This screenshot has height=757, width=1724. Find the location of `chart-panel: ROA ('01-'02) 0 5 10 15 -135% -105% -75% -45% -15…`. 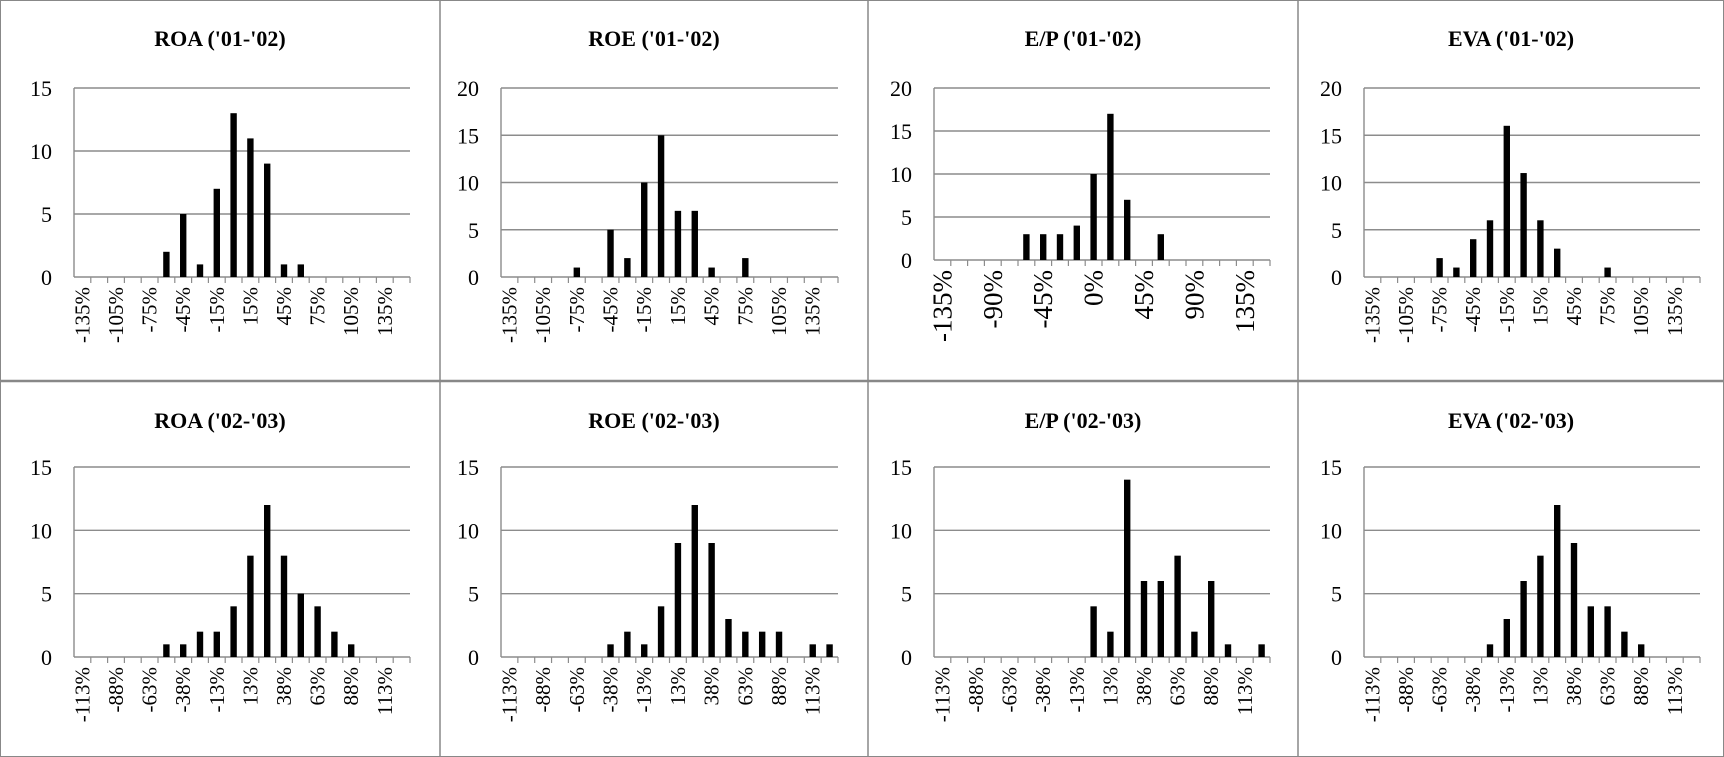

chart-panel: ROA ('01-'02) 0 5 10 15 -135% -105% -75% -45% -15… is located at coordinates (220, 184).